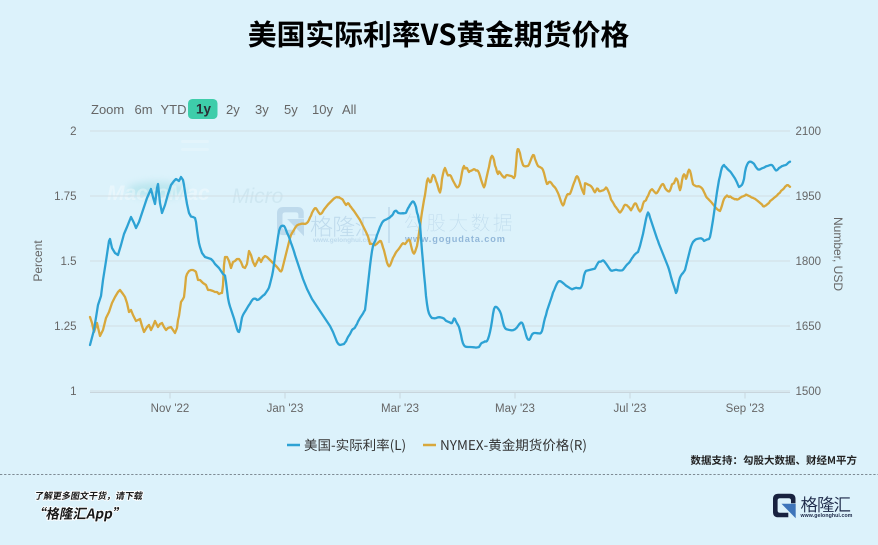  What do you see at coordinates (809, 327) in the screenshot?
I see `svg-text: 1650` at bounding box center [809, 327].